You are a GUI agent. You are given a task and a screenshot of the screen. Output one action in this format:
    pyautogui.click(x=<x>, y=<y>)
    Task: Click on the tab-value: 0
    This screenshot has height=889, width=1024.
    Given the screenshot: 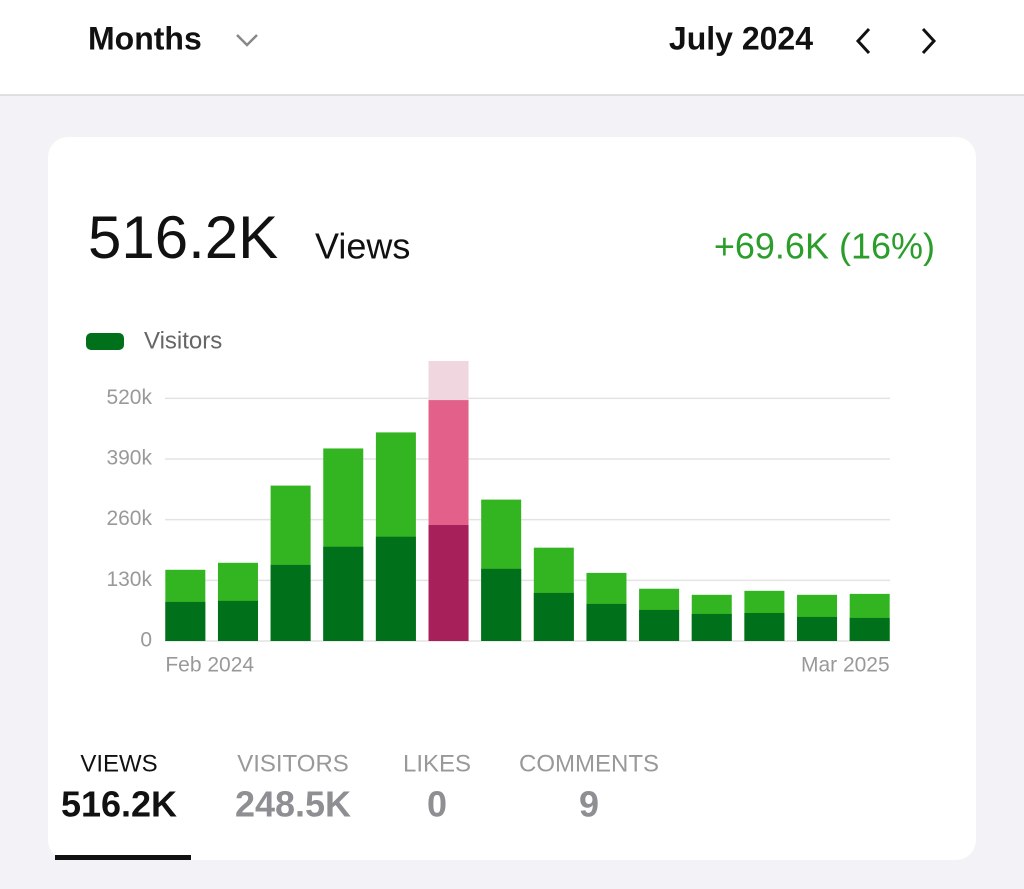 What is the action you would take?
    pyautogui.click(x=437, y=804)
    